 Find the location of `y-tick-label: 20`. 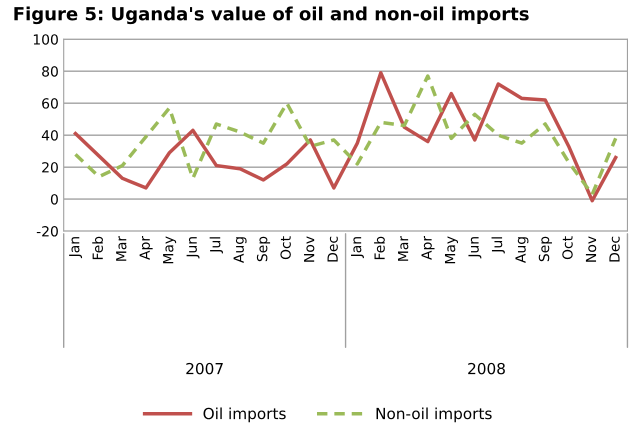

y-tick-label: 20 is located at coordinates (50, 167).